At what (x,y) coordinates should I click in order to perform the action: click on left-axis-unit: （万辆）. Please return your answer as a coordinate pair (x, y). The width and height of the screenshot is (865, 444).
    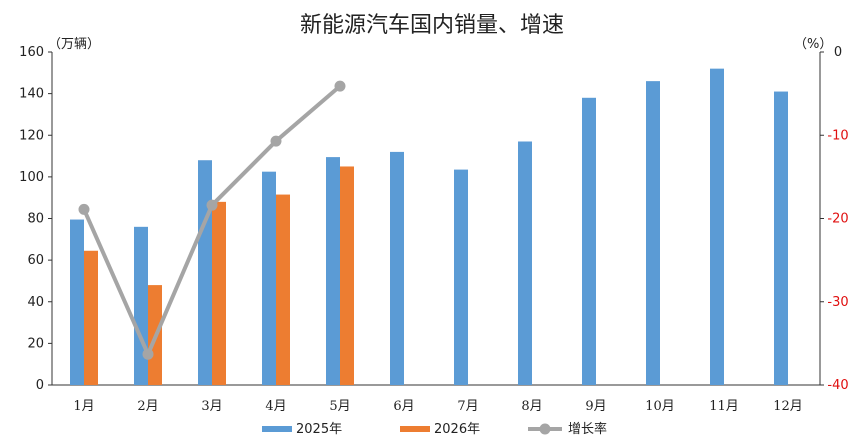
    Looking at the image, I should click on (74, 44).